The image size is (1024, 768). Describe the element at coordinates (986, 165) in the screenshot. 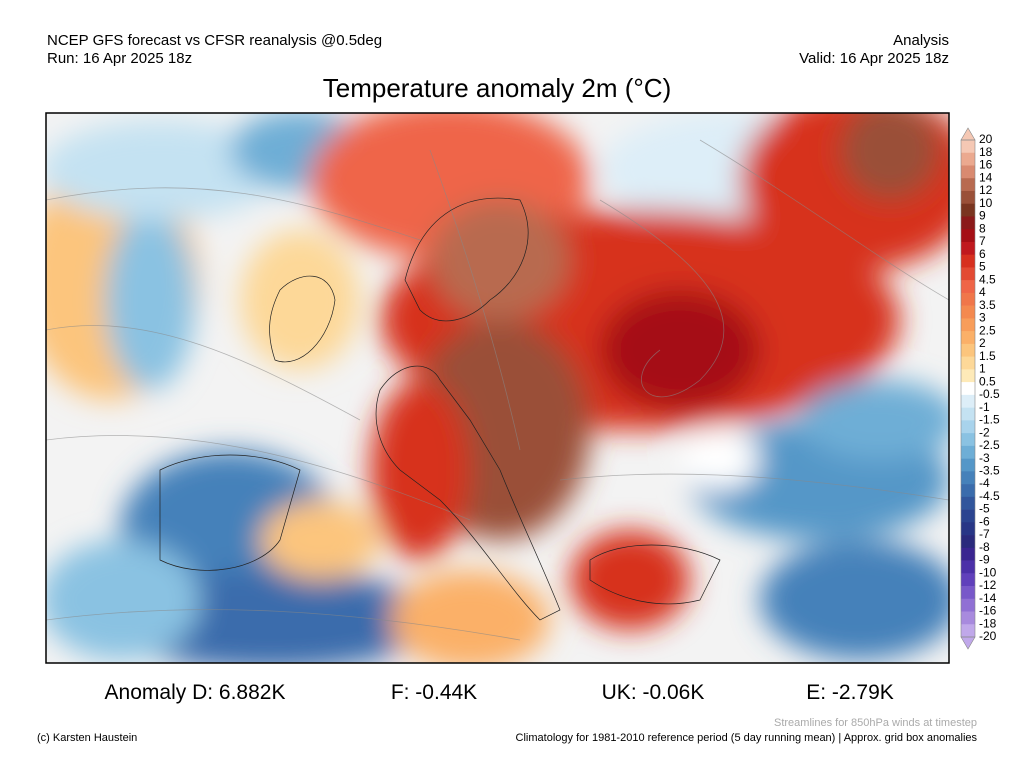

I see `colorbar-label: 16` at that location.